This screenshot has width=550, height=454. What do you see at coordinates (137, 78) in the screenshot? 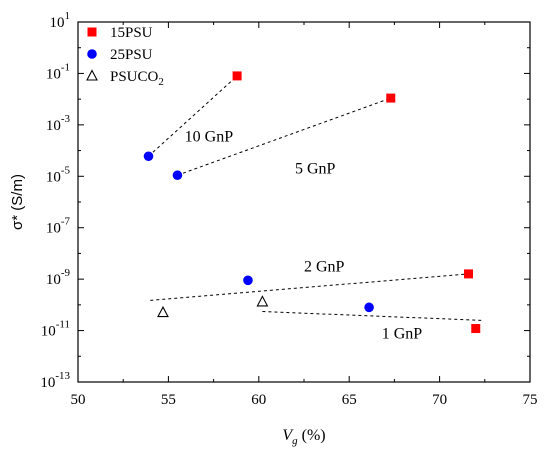
I see `legend-label: PSUCO2` at bounding box center [137, 78].